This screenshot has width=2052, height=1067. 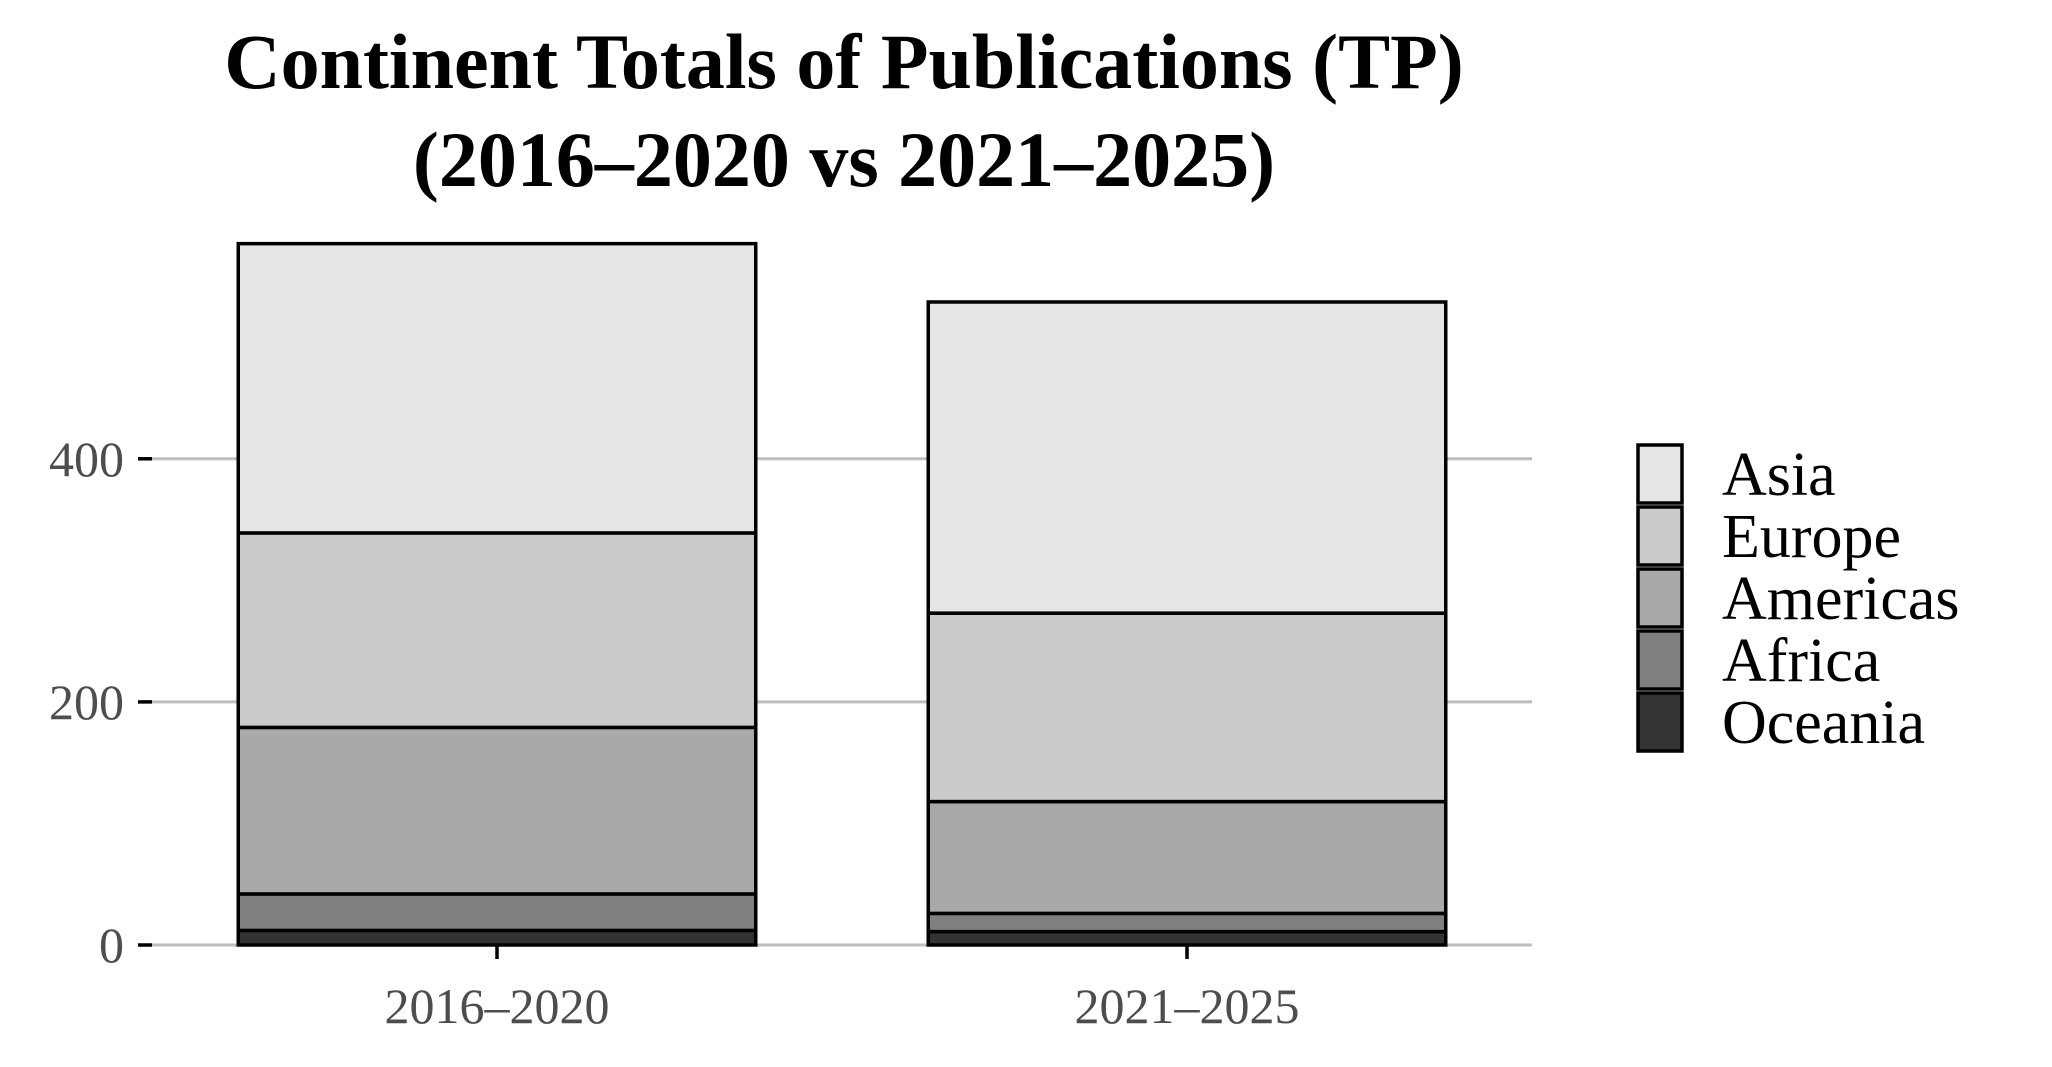 I want to click on legend-label-asia: Asia, so click(x=1779, y=475).